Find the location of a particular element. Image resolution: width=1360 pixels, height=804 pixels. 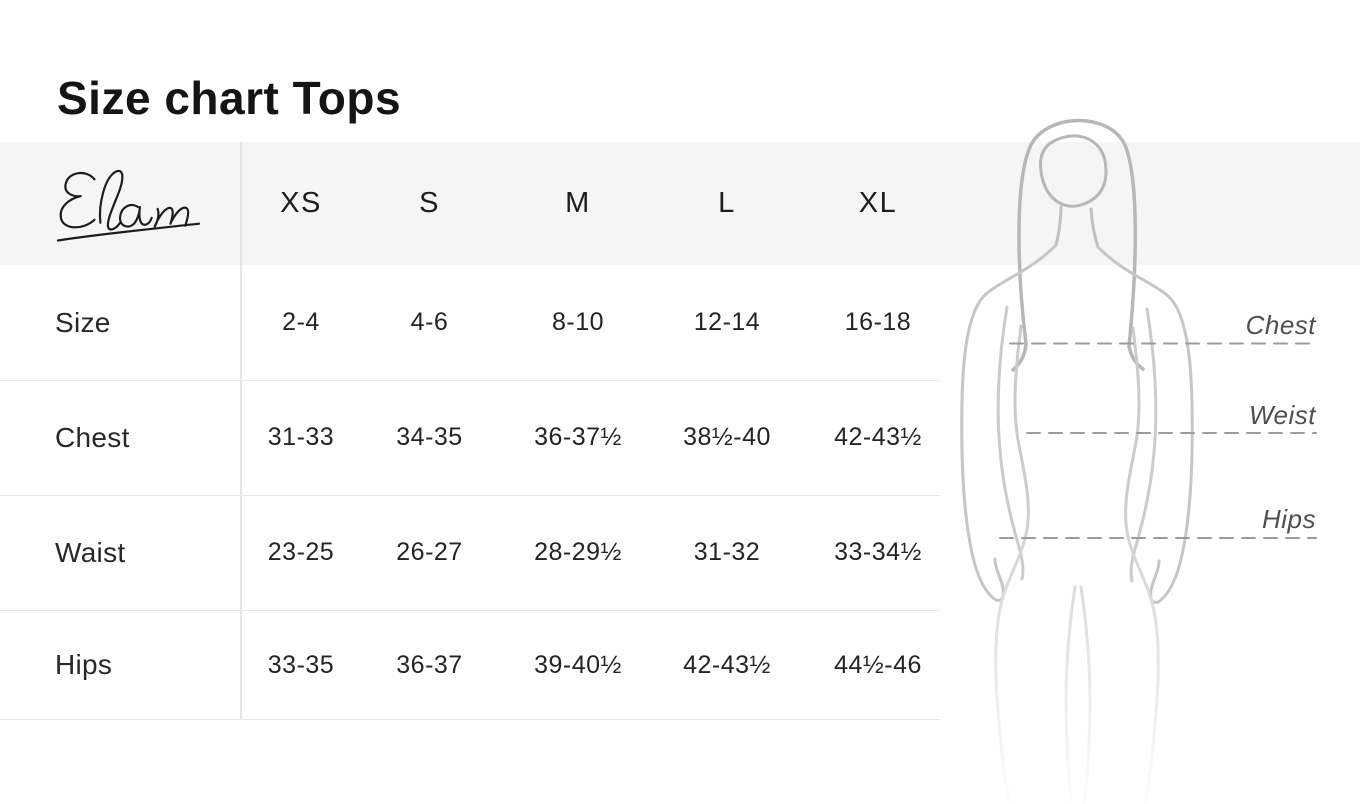

table-cell: 38½-40 is located at coordinates (727, 437).